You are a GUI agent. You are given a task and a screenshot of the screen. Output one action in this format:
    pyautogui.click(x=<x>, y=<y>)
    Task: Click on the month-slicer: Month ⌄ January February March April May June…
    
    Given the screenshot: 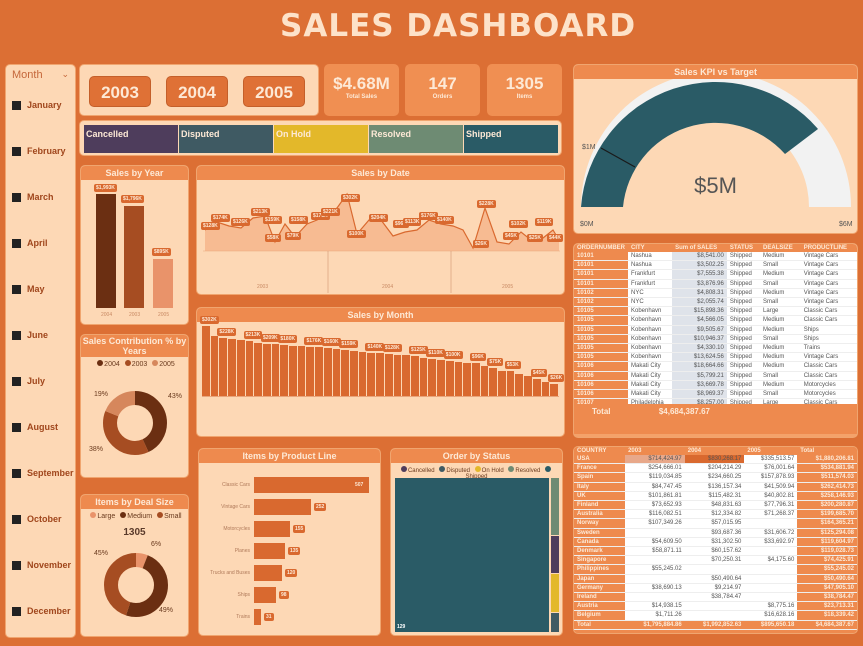 What is the action you would take?
    pyautogui.click(x=40, y=351)
    